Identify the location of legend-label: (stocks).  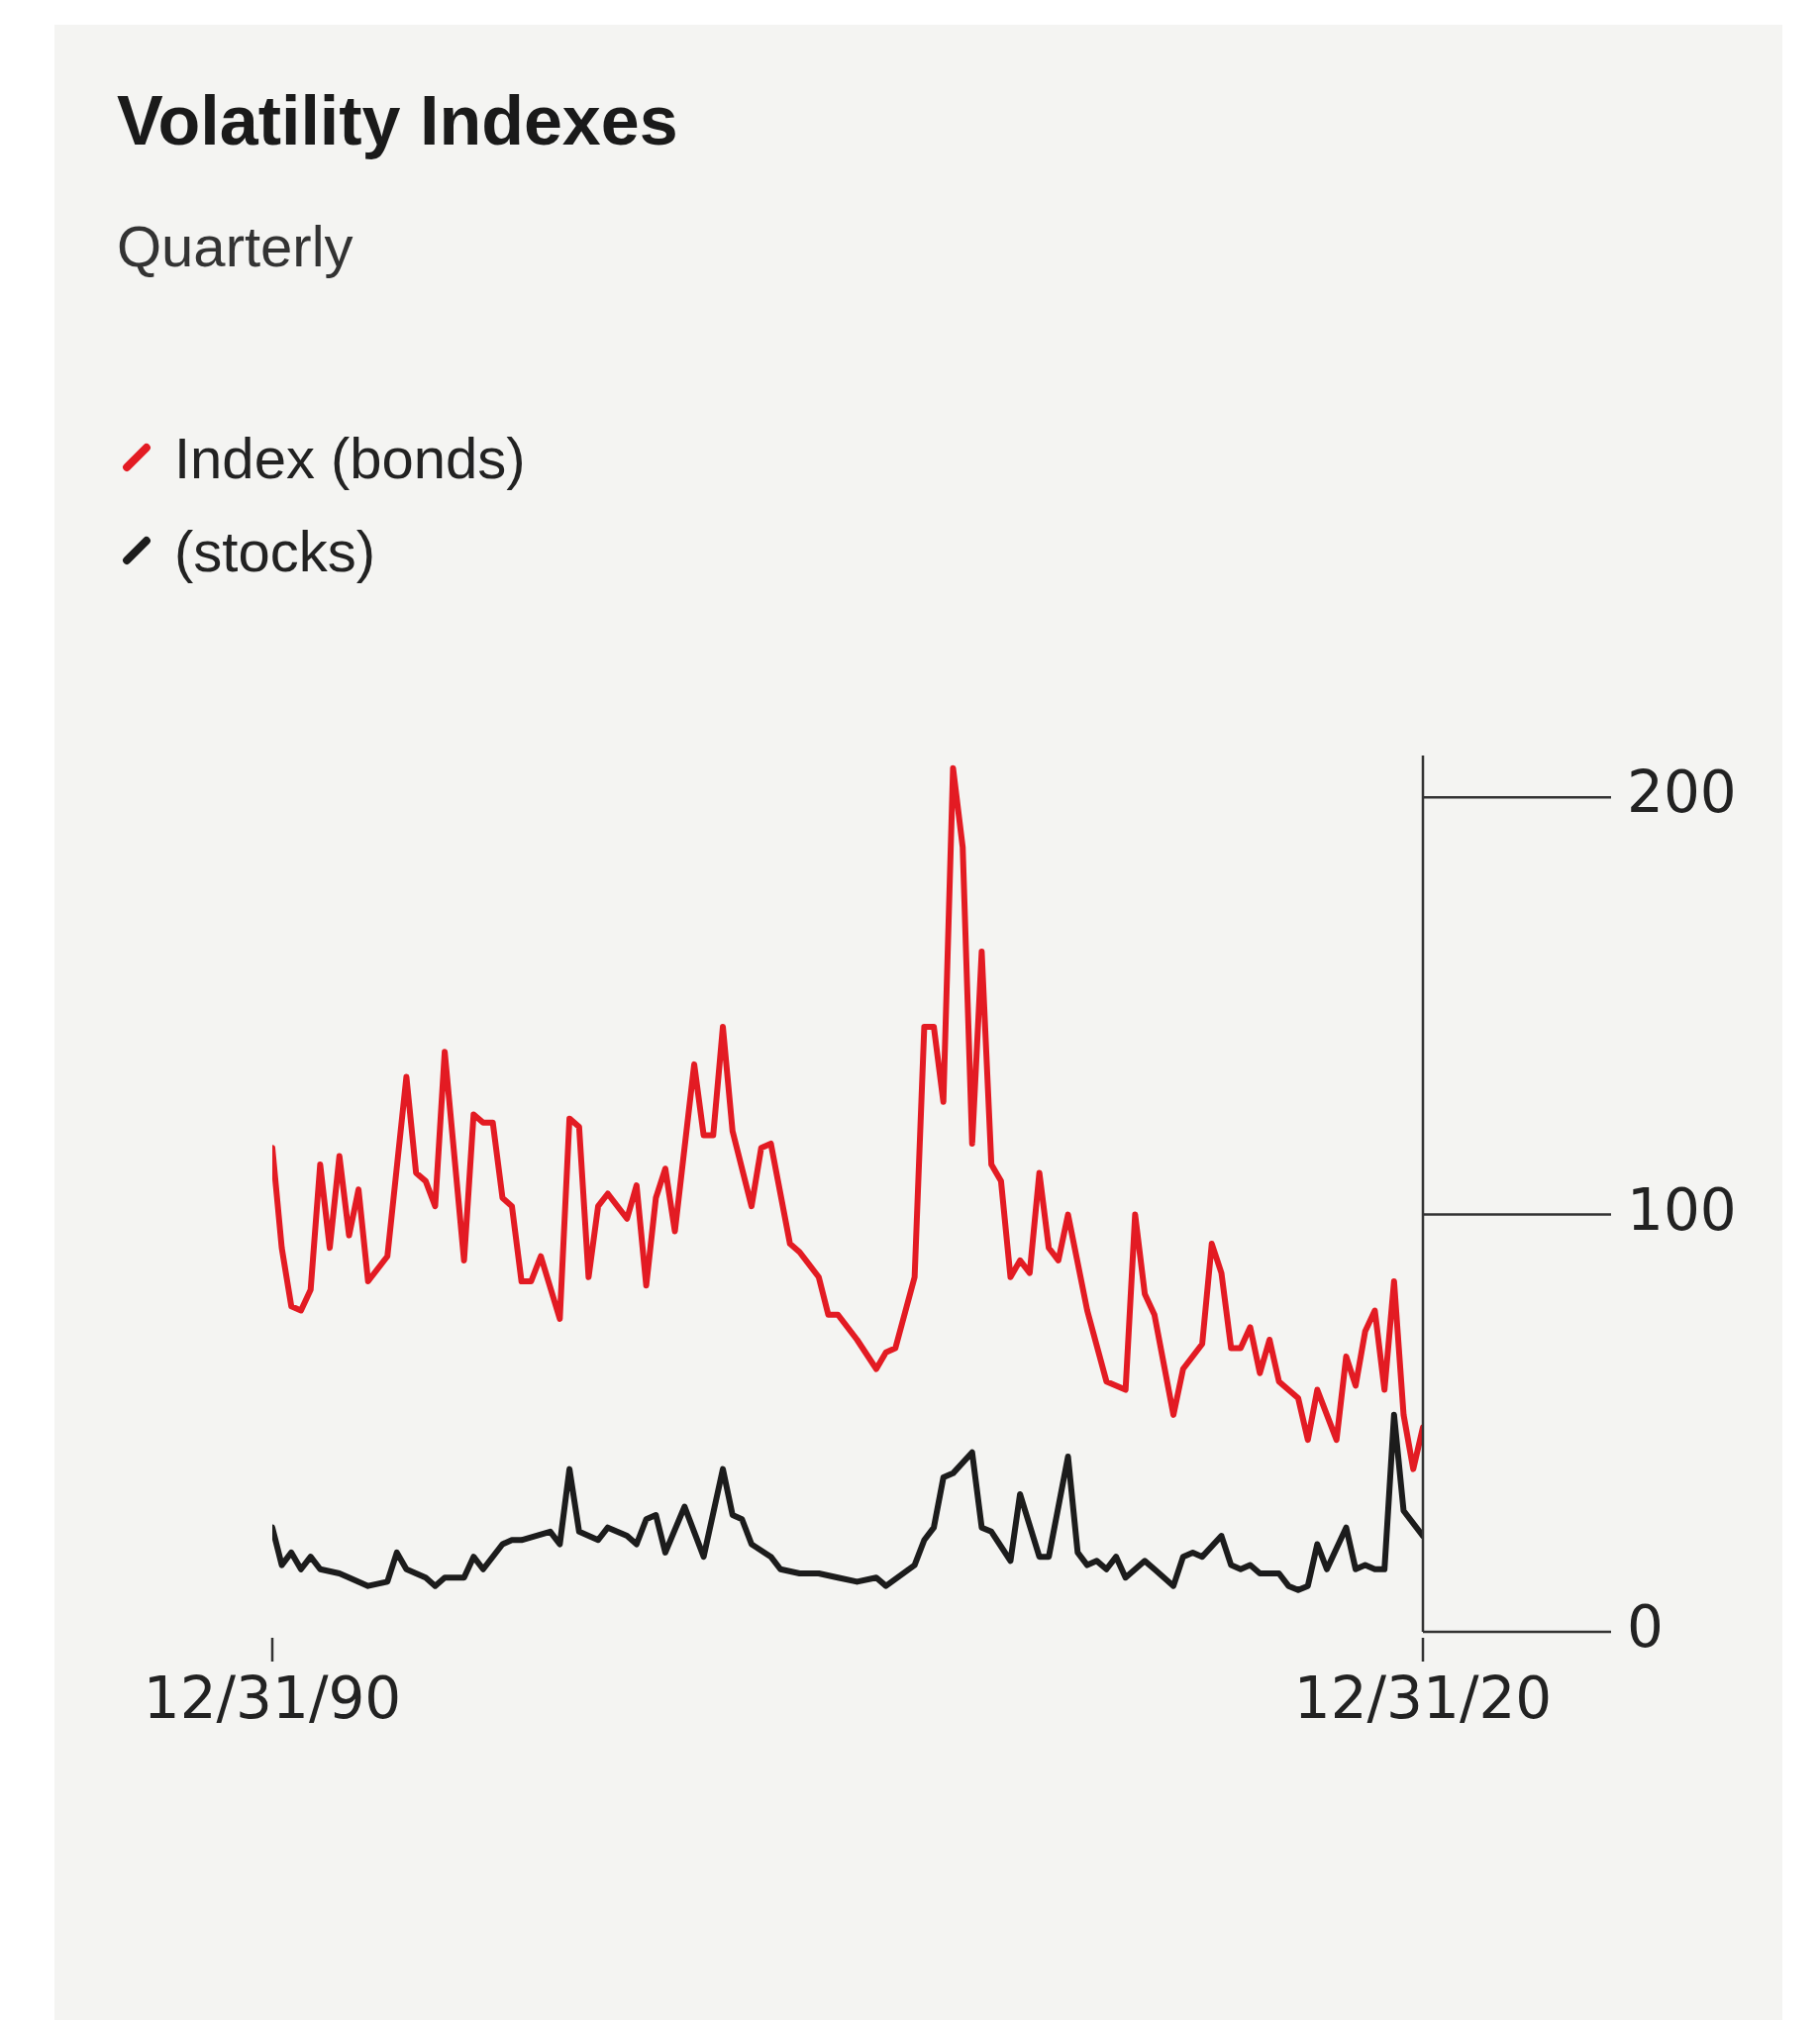
(274, 550).